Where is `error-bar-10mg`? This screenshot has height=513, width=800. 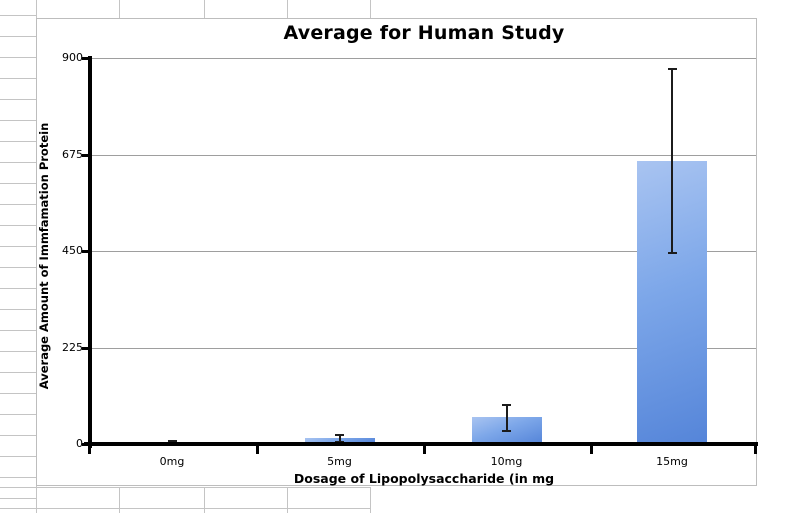 error-bar-10mg is located at coordinates (506, 418).